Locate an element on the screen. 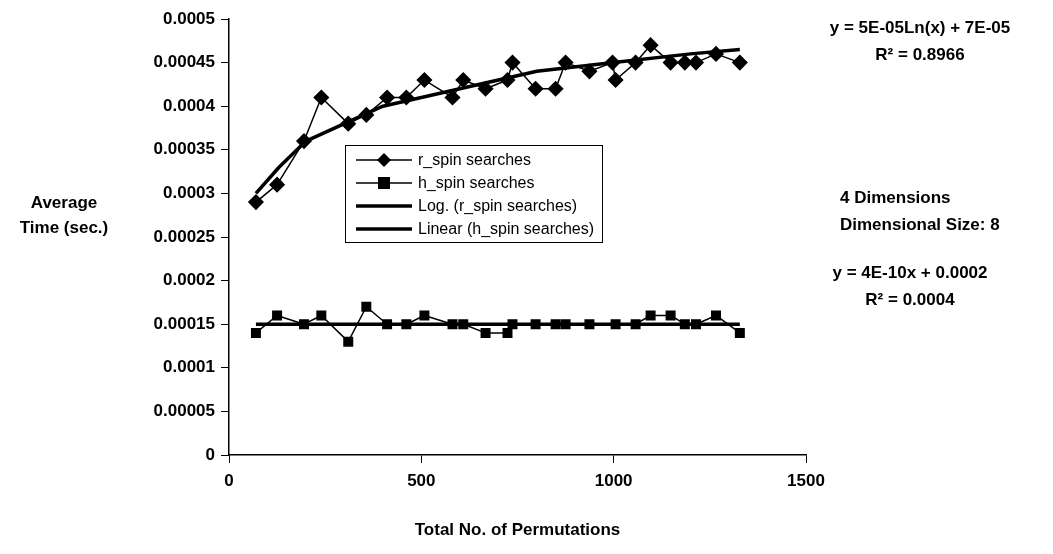 This screenshot has width=1053, height=554. text: y = 5E-05Ln(x) + 7E-05 is located at coordinates (920, 28).